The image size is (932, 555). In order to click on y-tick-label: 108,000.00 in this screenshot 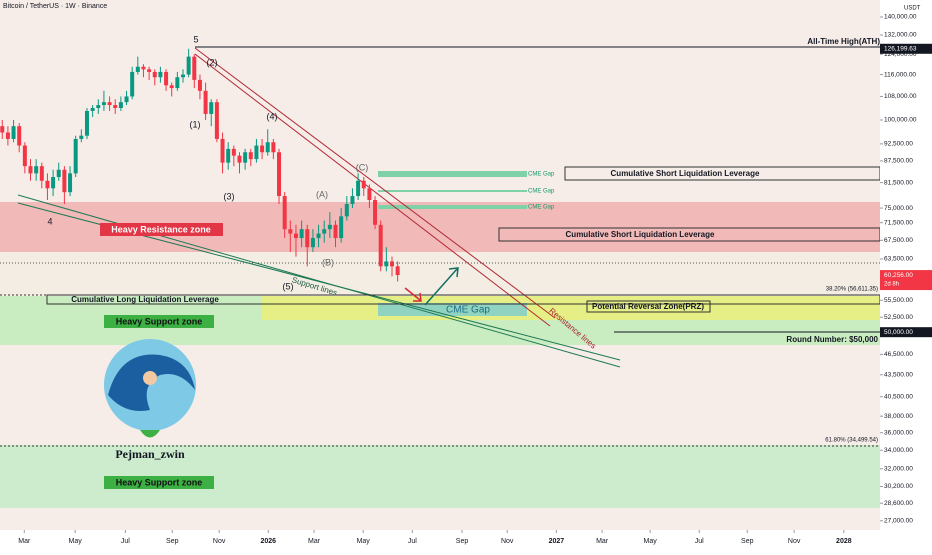, I will do `click(900, 96)`.